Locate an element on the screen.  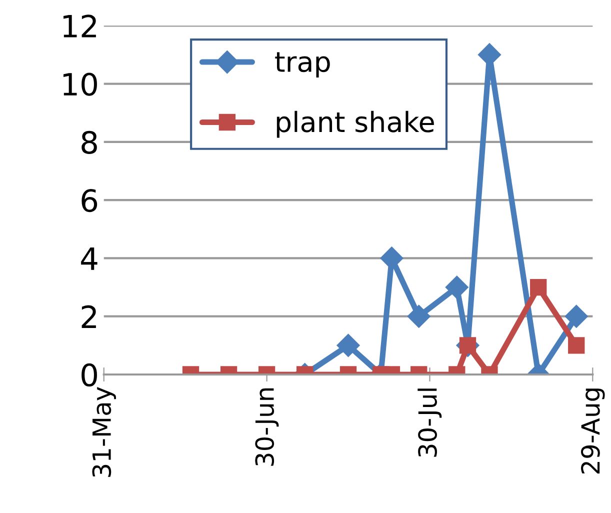
y-tick-label: 2 is located at coordinates (89, 316).